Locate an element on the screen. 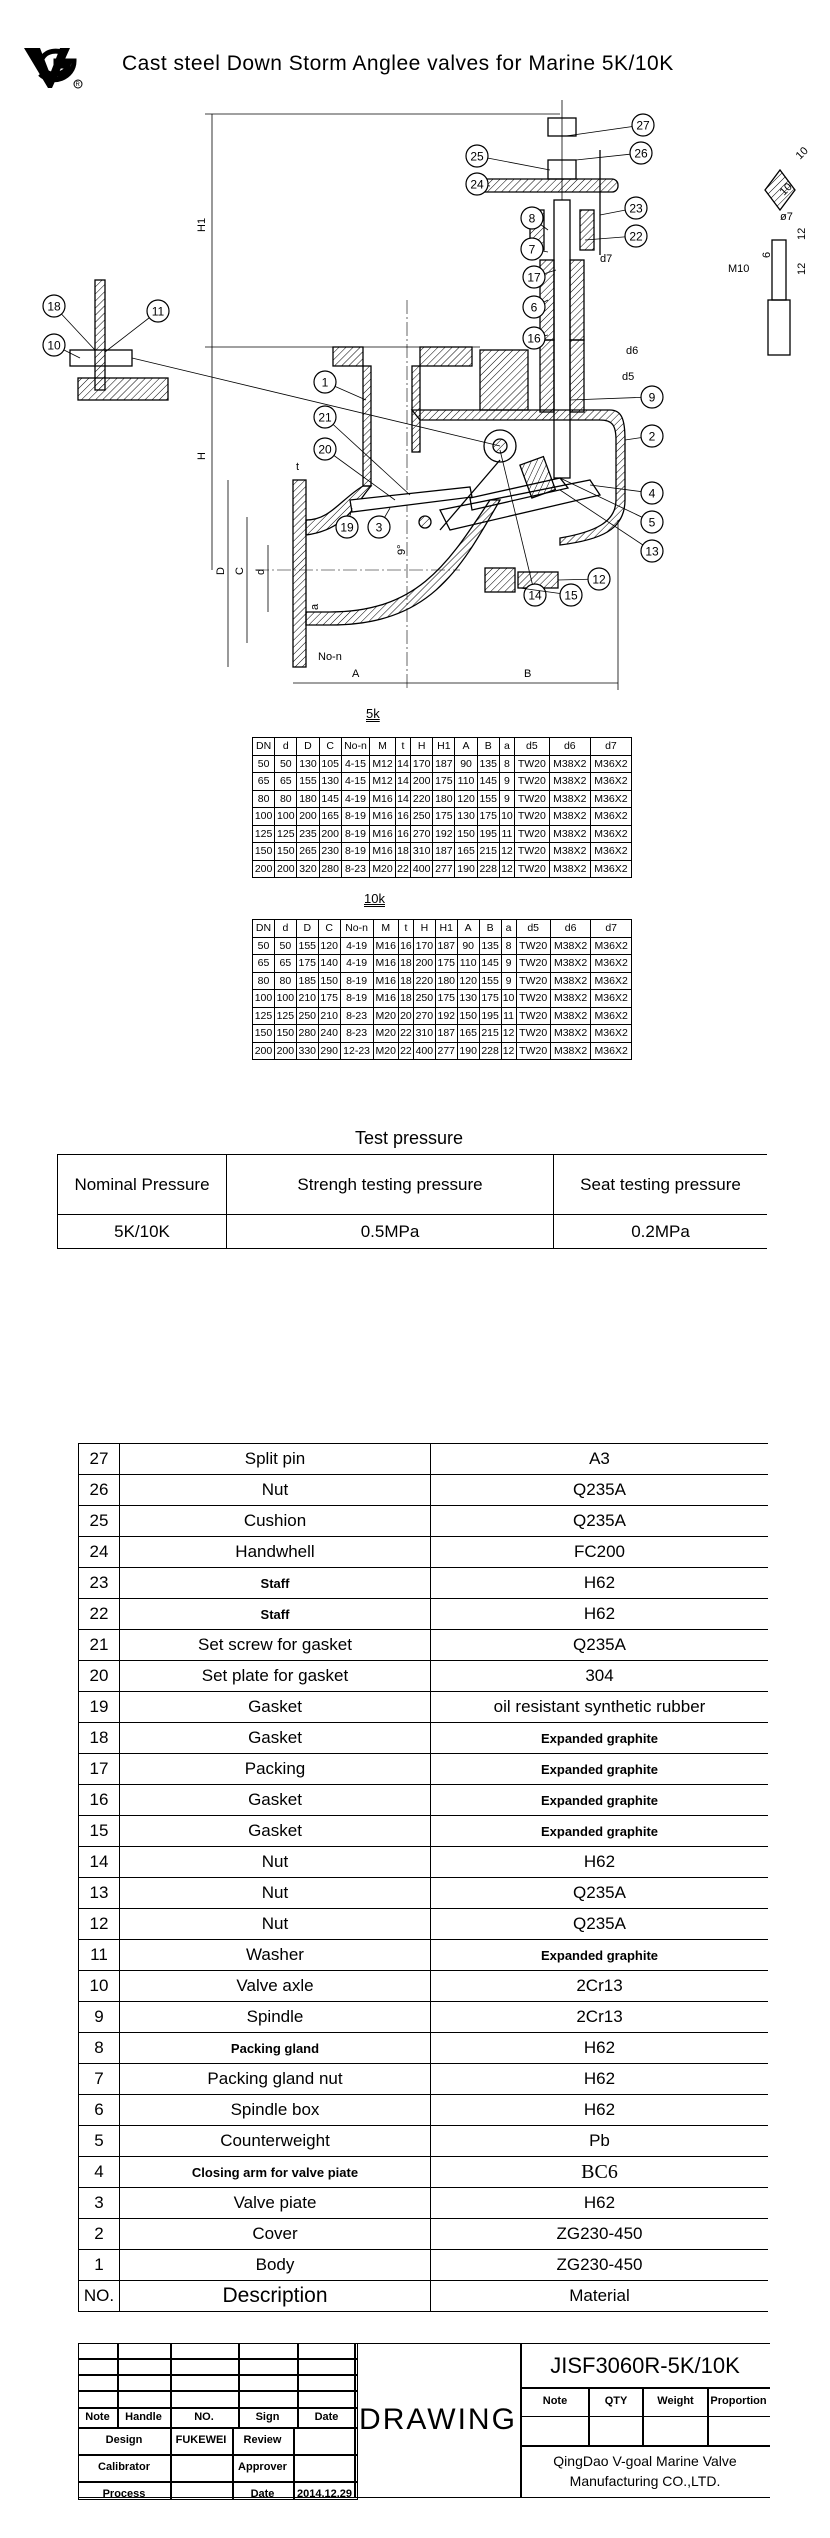 The height and width of the screenshot is (2538, 830). part-number: 13 is located at coordinates (99, 1893).